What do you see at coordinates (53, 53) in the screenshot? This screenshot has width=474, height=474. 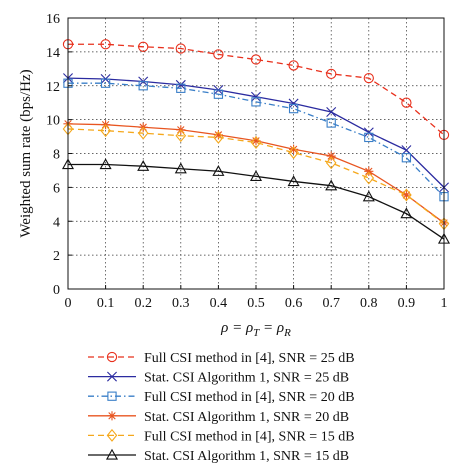 I see `y-tick-label: 14` at bounding box center [53, 53].